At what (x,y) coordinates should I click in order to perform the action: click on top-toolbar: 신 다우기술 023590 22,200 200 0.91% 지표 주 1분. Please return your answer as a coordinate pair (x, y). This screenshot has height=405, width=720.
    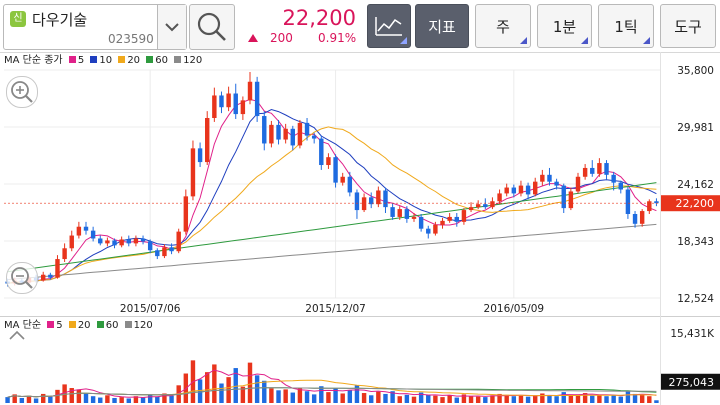
    Looking at the image, I should click on (360, 26).